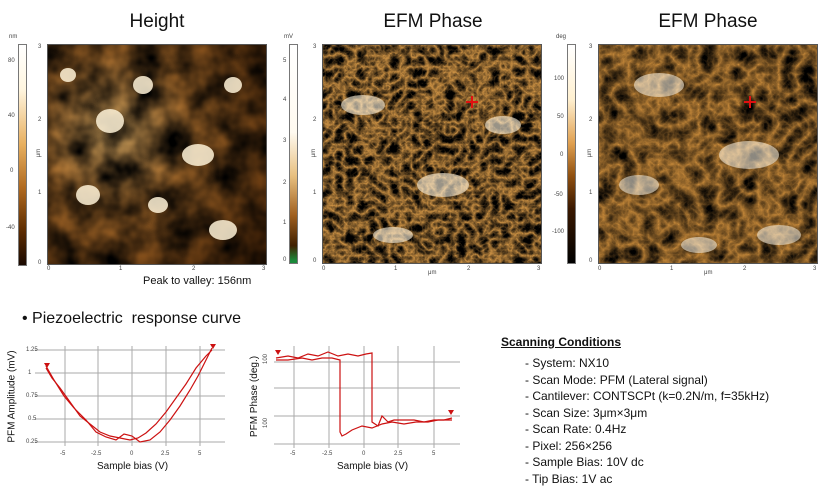 The width and height of the screenshot is (821, 493). Describe the element at coordinates (469, 269) in the screenshot. I see `efm1-x-tick: 2` at that location.